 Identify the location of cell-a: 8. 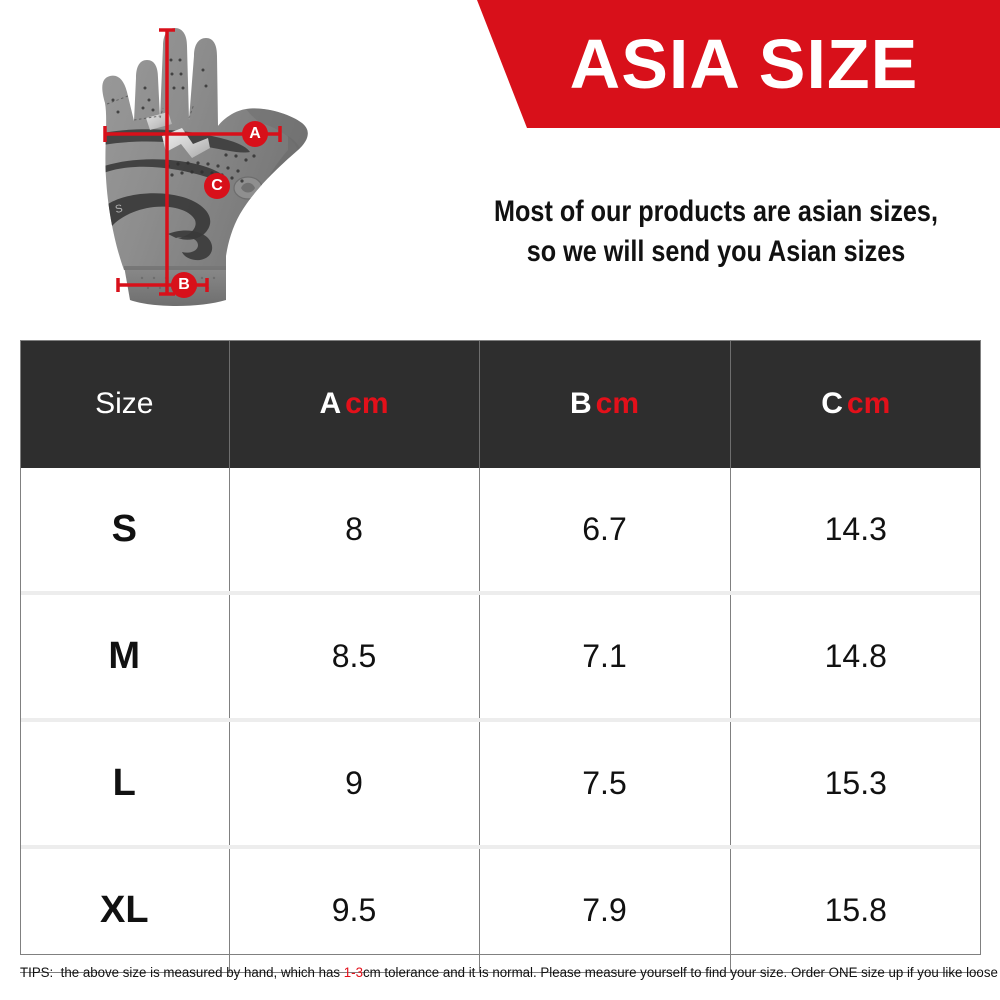
(354, 531).